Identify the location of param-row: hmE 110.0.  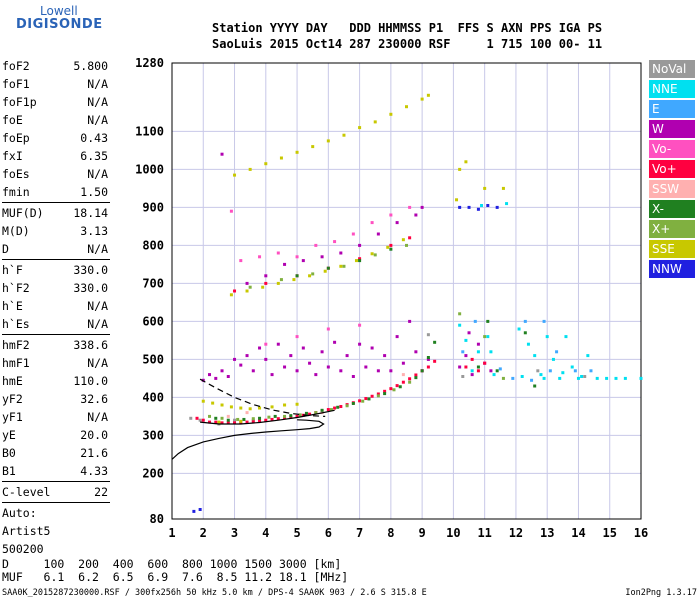
(56, 381).